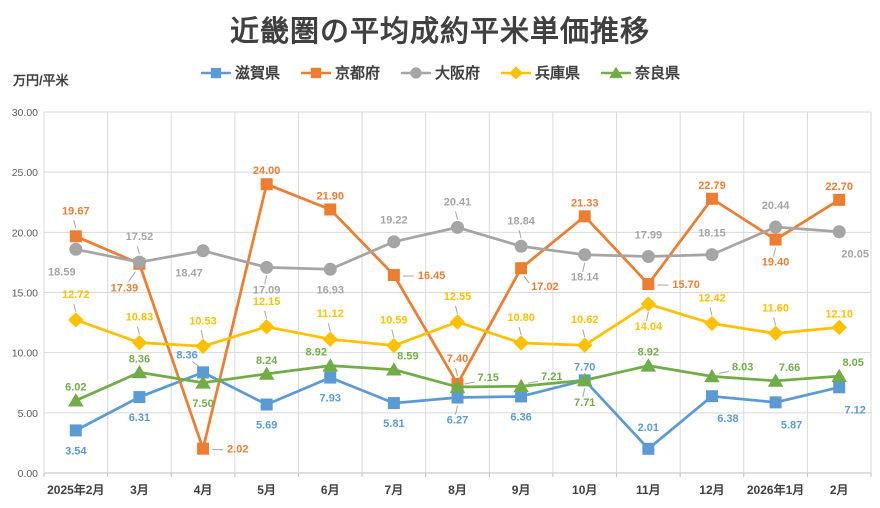 This screenshot has width=880, height=508. I want to click on data-point-label: 20.41, so click(458, 202).